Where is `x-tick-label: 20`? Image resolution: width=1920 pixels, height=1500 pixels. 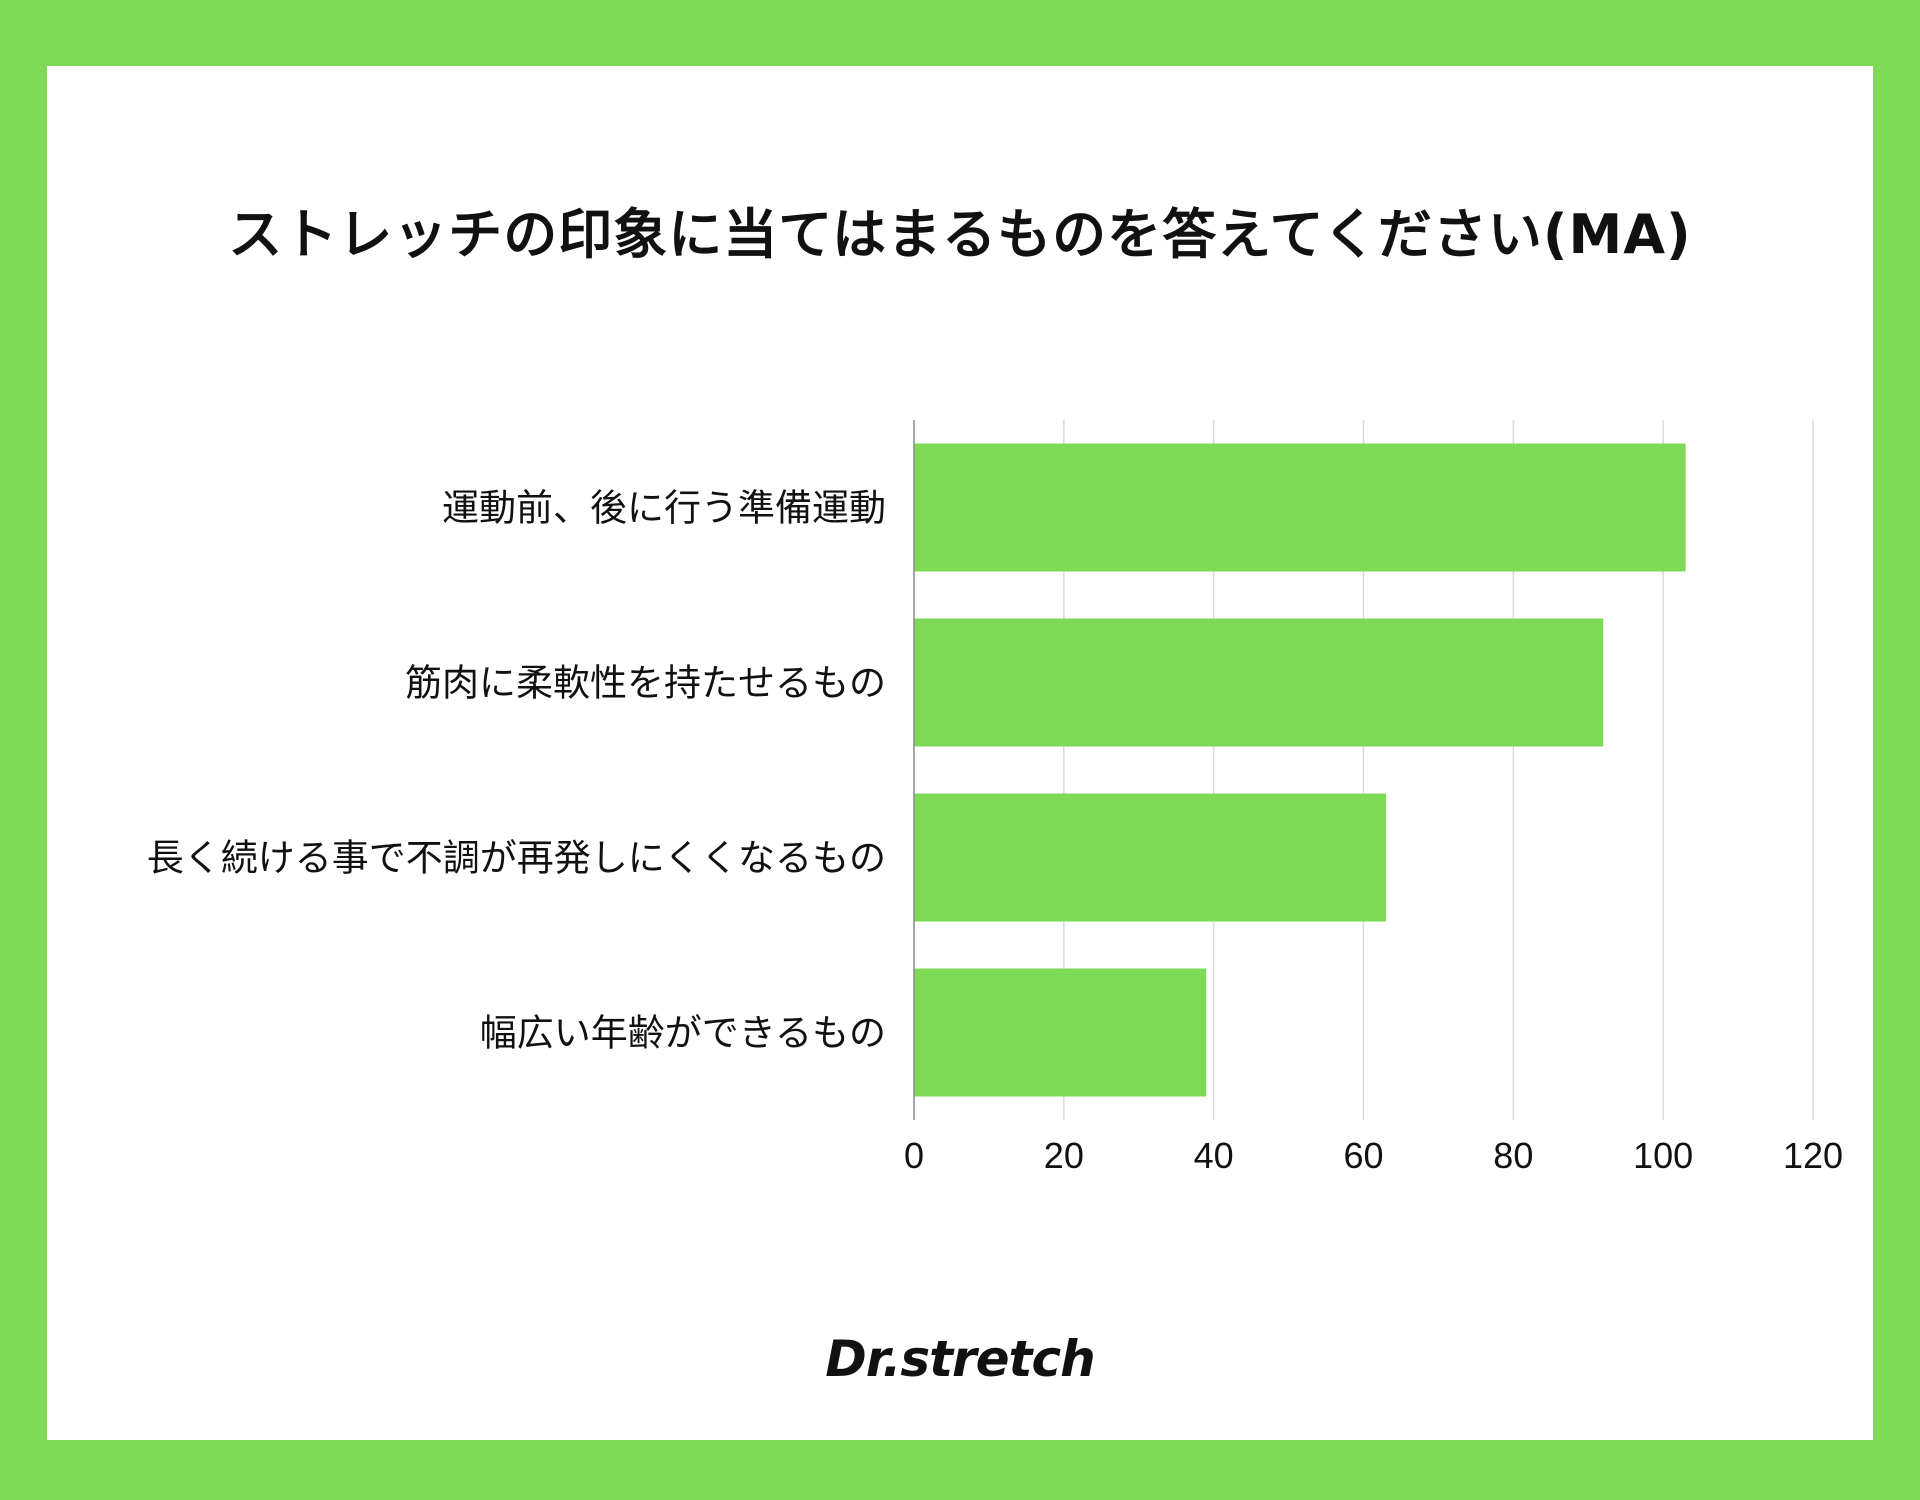
x-tick-label: 20 is located at coordinates (1064, 1155).